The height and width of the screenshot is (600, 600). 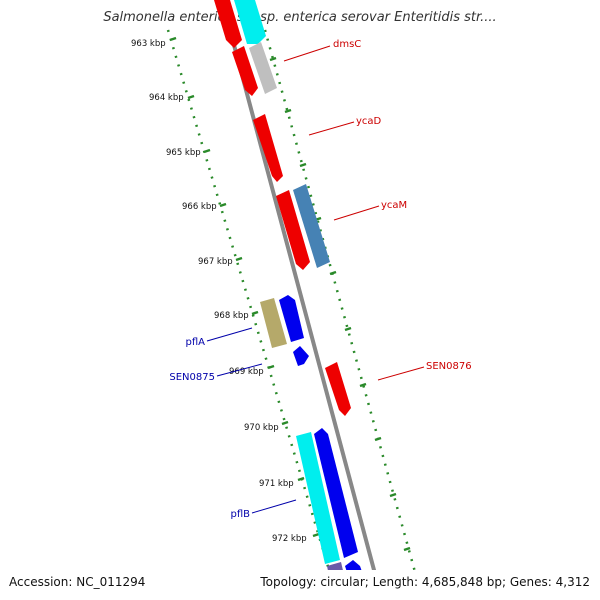 What do you see at coordinates (192, 377) in the screenshot?
I see `gene-label-SEN0875: SEN0875` at bounding box center [192, 377].